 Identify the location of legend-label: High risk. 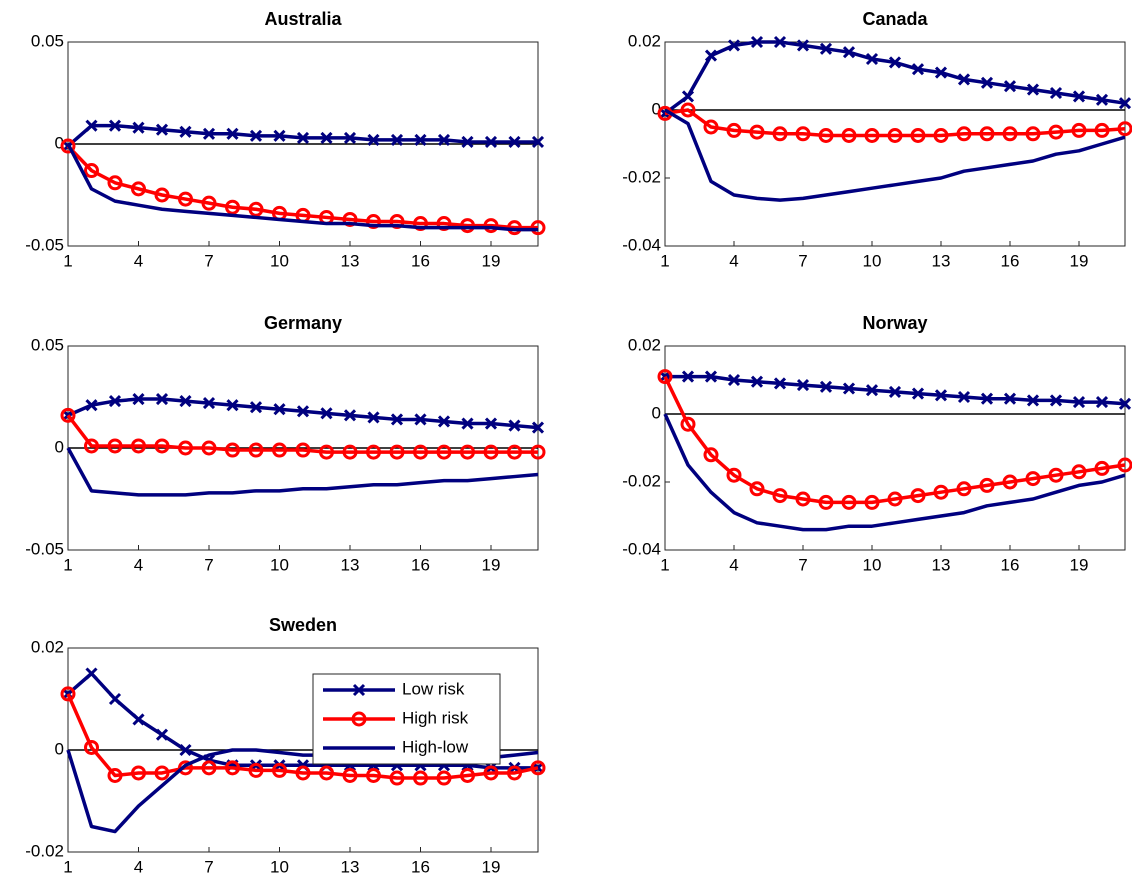
(435, 717).